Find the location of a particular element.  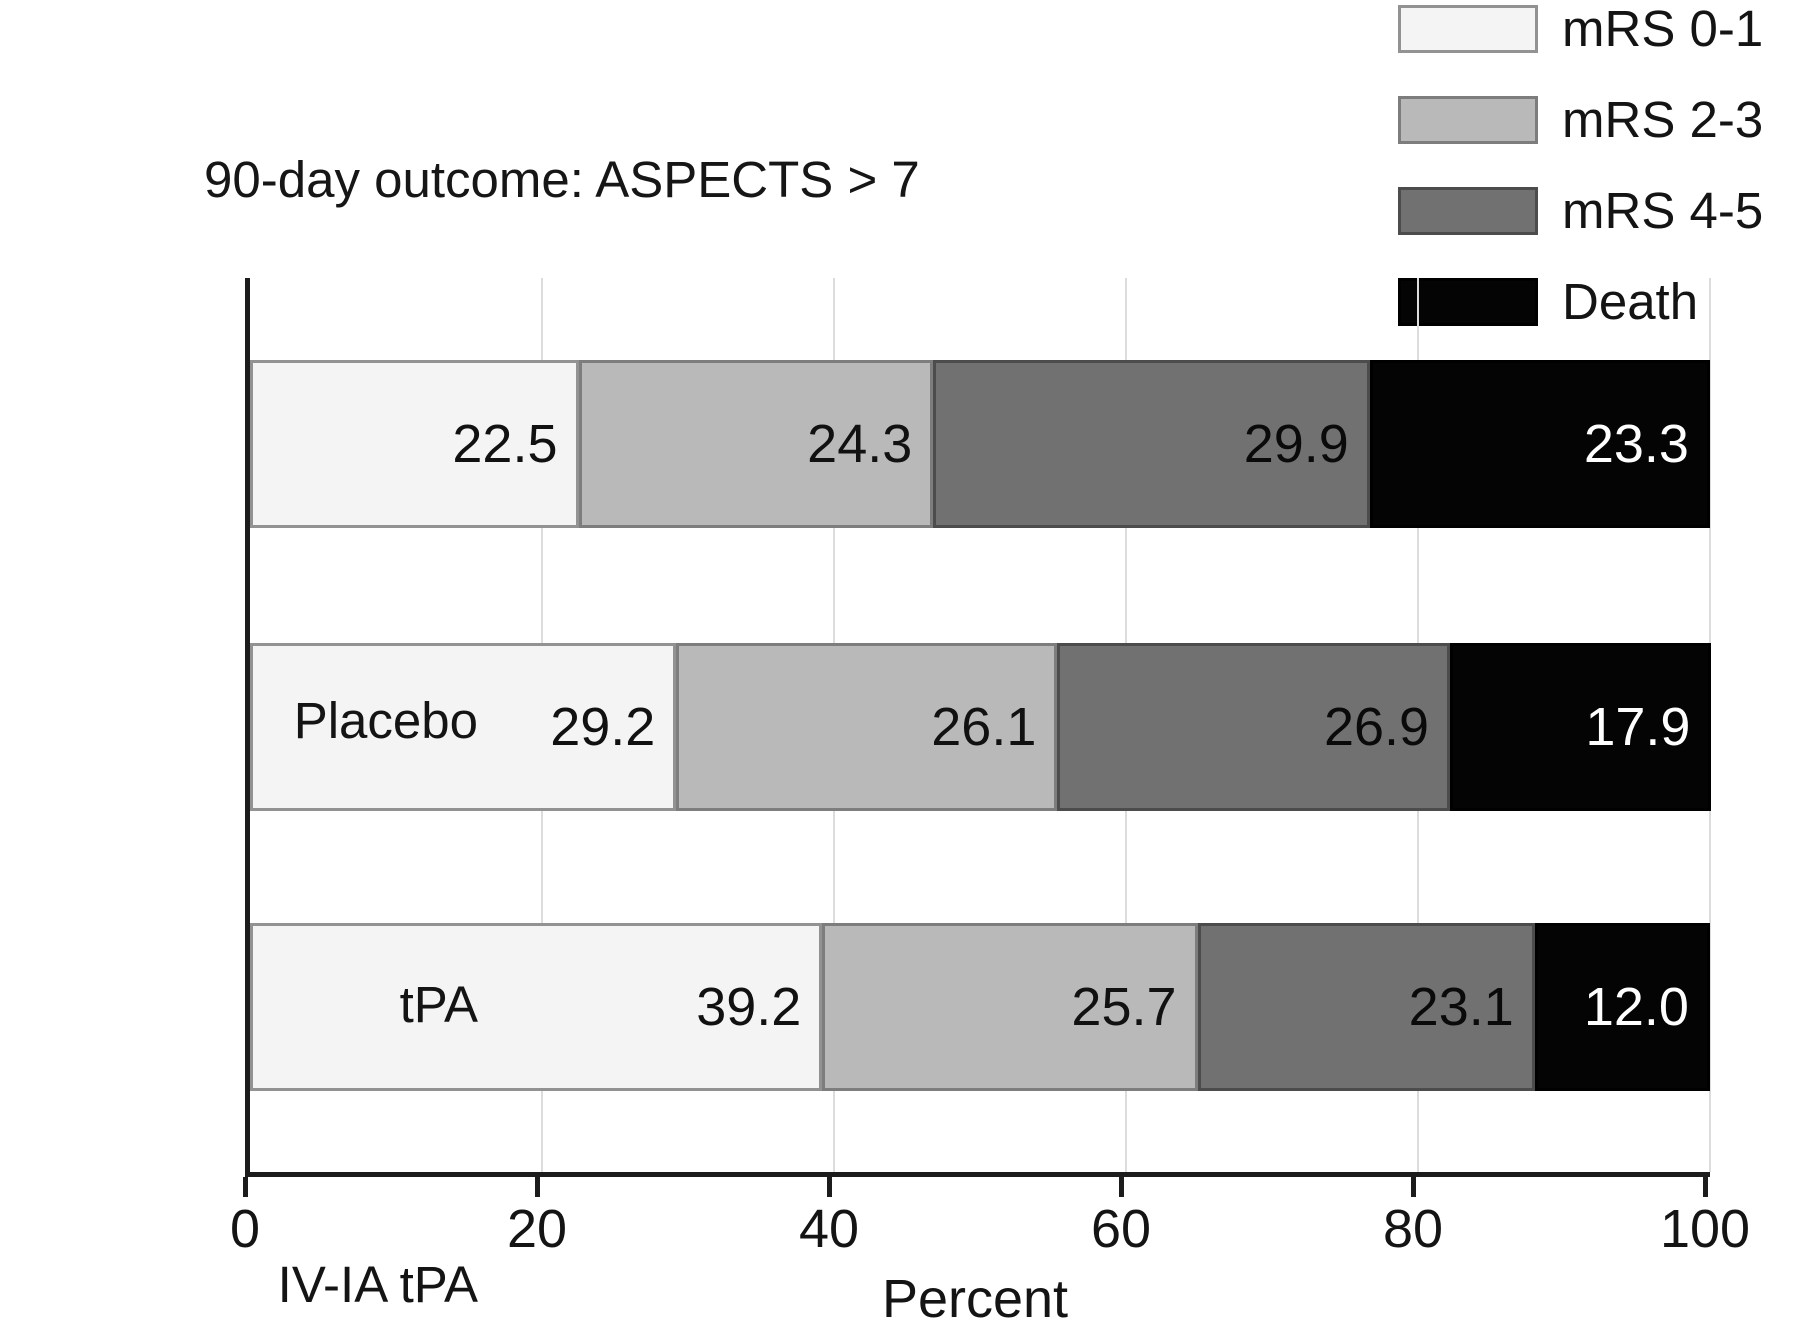

x-tick-label-60: 60 is located at coordinates (1121, 1229).